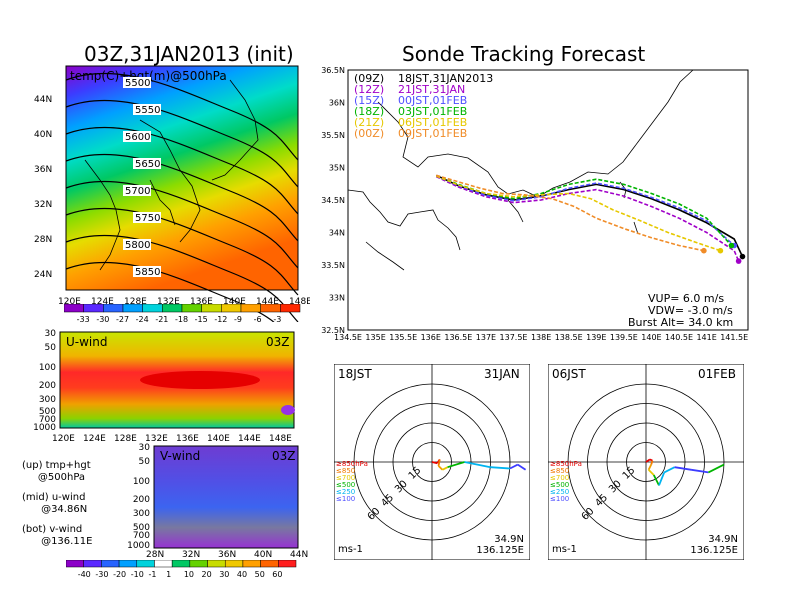  What do you see at coordinates (355, 374) in the screenshot?
I see `hodo-time: 18JST` at bounding box center [355, 374].